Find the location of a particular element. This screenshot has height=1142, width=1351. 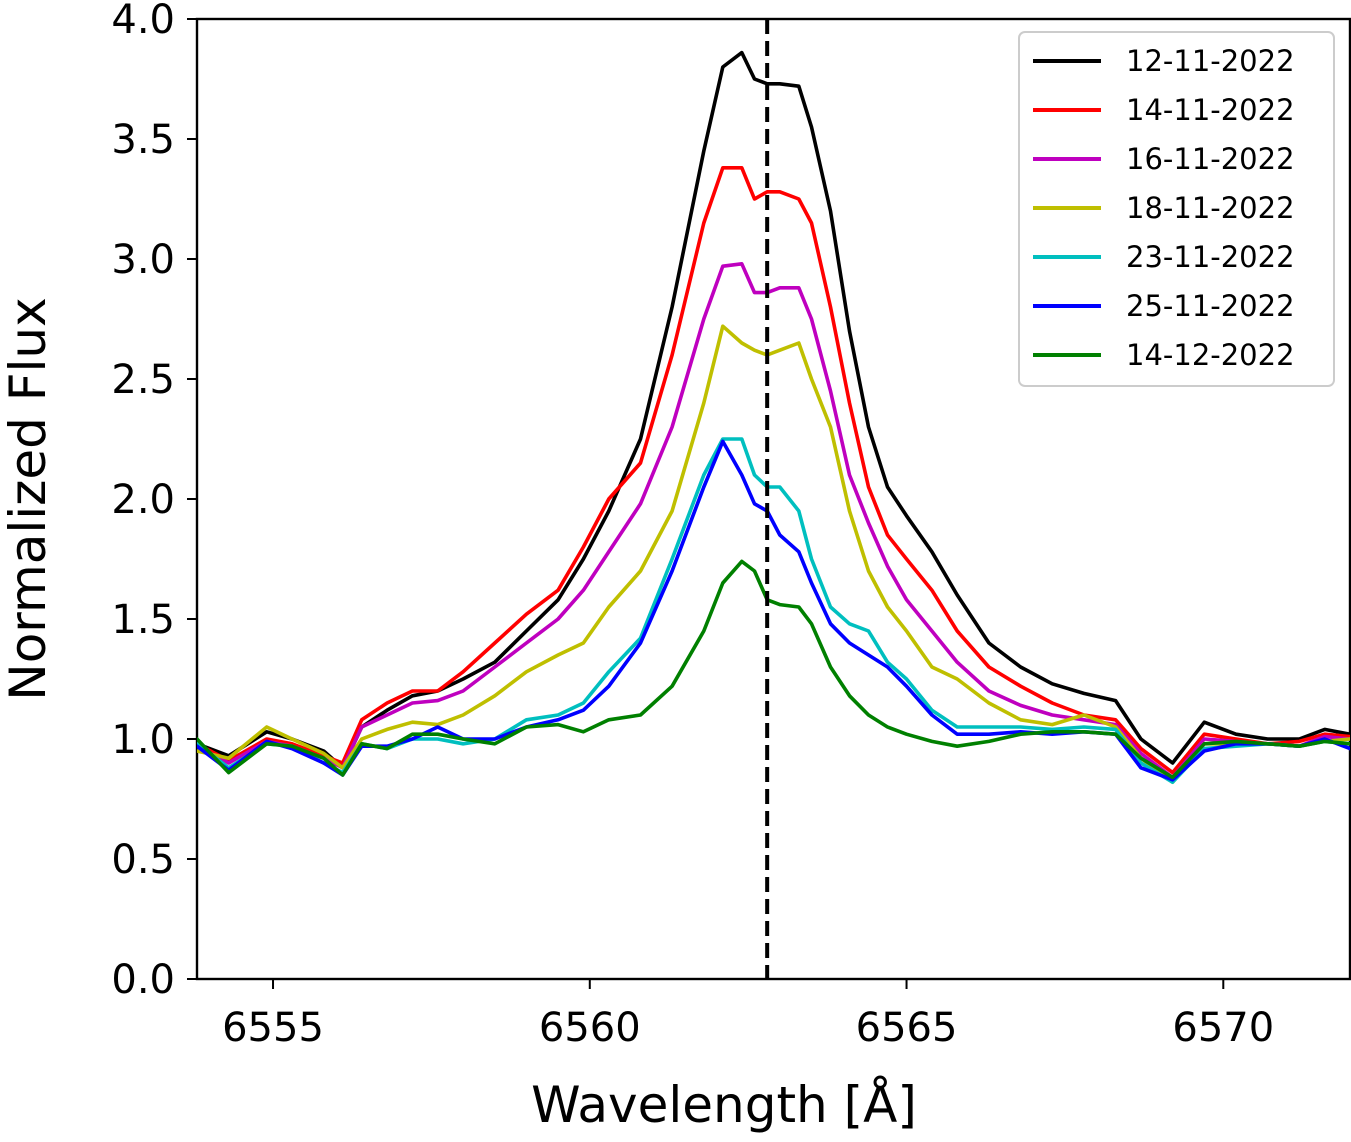

y-axis-ticks: 0.0 0.5 1.0 1.5 2.0 2.5 3.0 3.5 4.0 is located at coordinates (154, 501).